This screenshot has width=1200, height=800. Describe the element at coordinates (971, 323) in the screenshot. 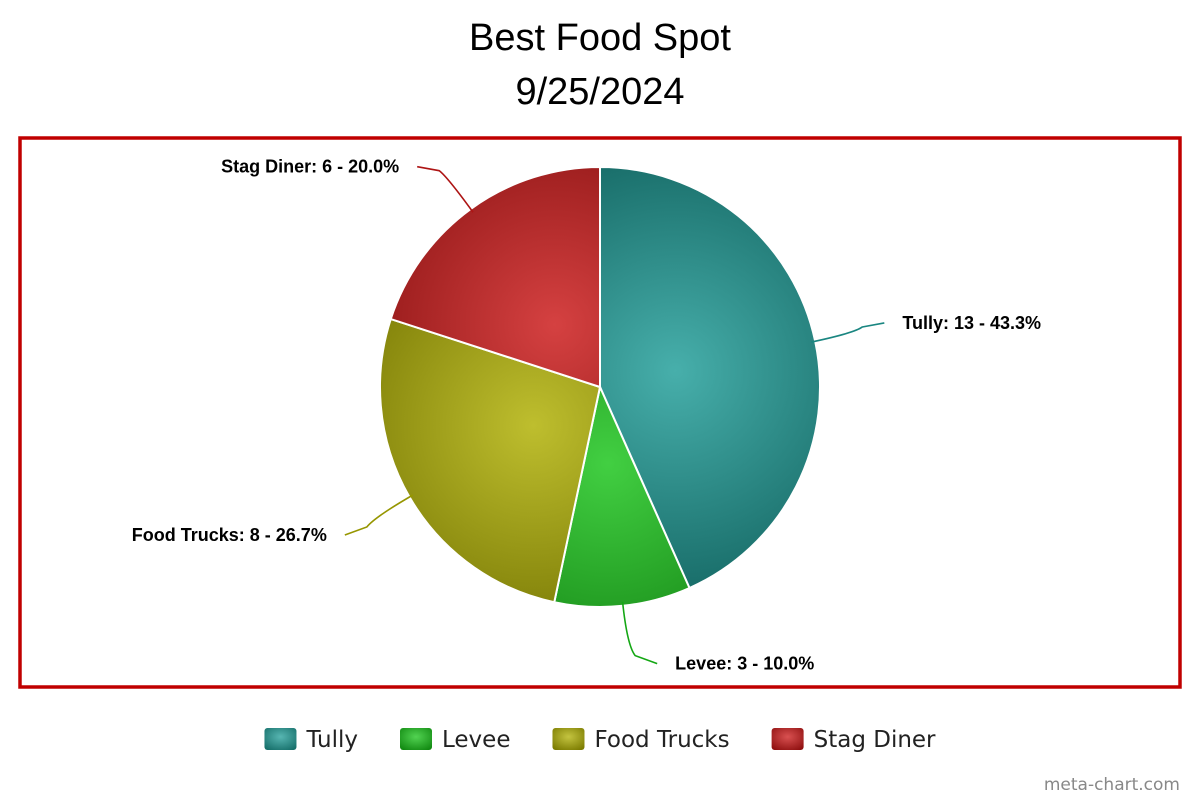

I see `slice-label: Tully: 13 - 43.3%` at that location.